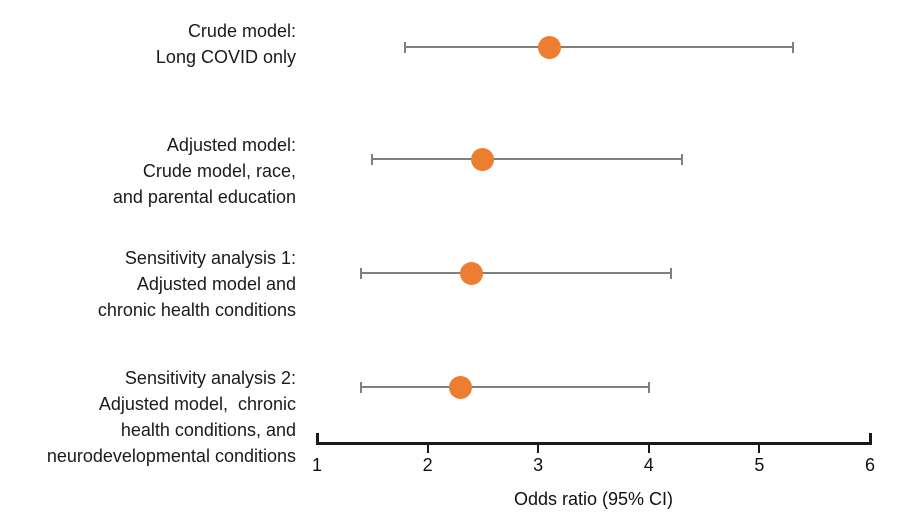  I want to click on x-axis-tick-label: 2, so click(427, 465).